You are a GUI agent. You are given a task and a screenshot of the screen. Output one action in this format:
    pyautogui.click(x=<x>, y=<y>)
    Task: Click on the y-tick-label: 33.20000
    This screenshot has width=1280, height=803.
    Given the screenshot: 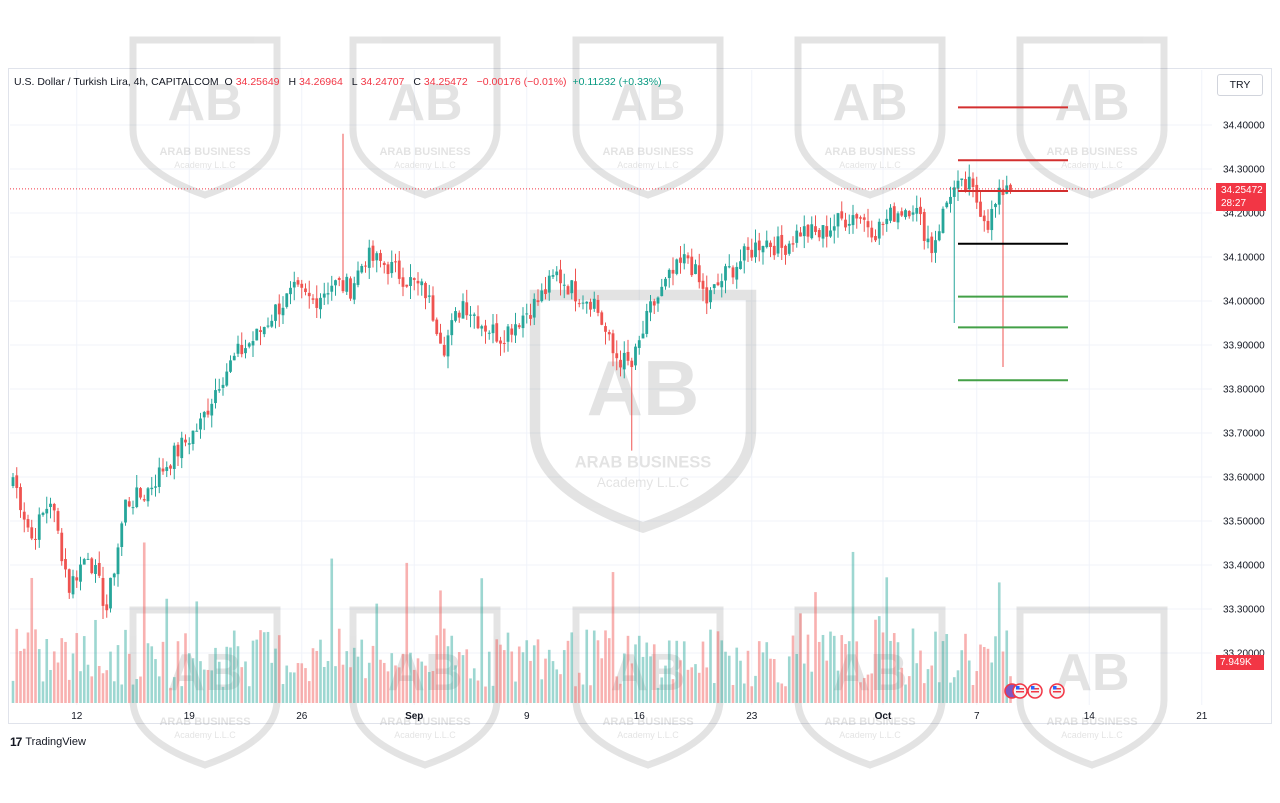 What is the action you would take?
    pyautogui.click(x=1244, y=654)
    